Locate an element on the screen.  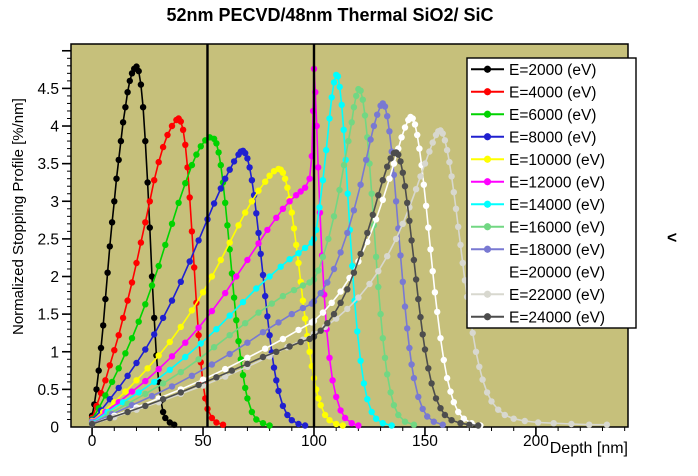
legend-entry-label: E=6000 (eV) is located at coordinates (552, 115).